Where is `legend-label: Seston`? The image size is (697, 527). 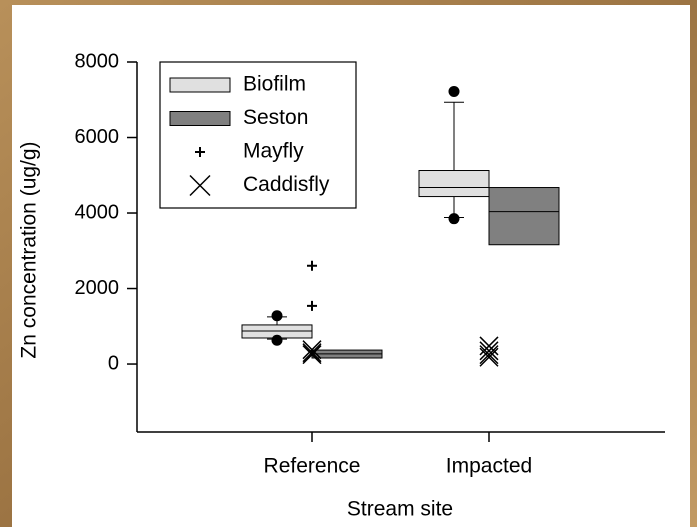 legend-label: Seston is located at coordinates (275, 117).